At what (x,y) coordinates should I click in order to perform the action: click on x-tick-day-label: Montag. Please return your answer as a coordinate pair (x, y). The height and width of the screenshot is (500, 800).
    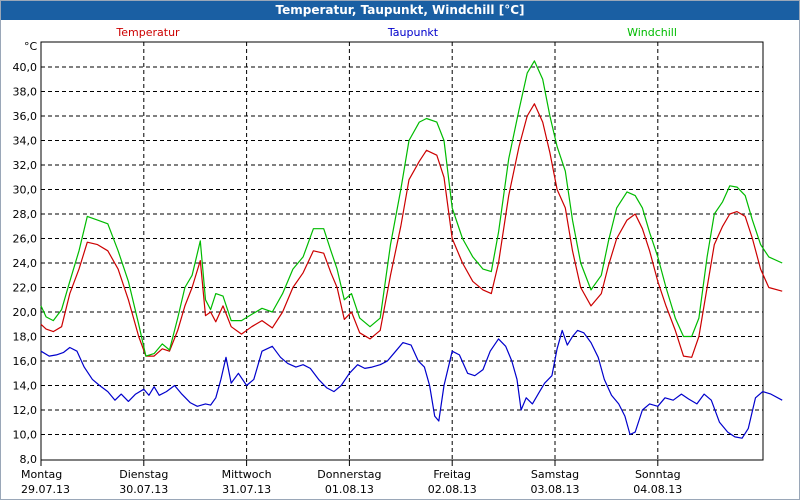
    Looking at the image, I should click on (41, 474).